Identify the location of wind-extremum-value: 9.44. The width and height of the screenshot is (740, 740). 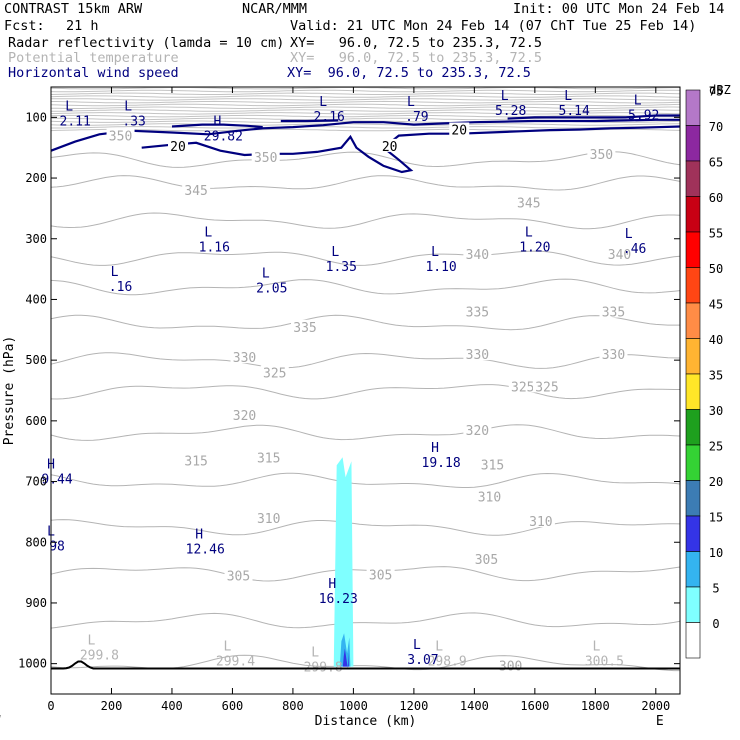
(56, 480).